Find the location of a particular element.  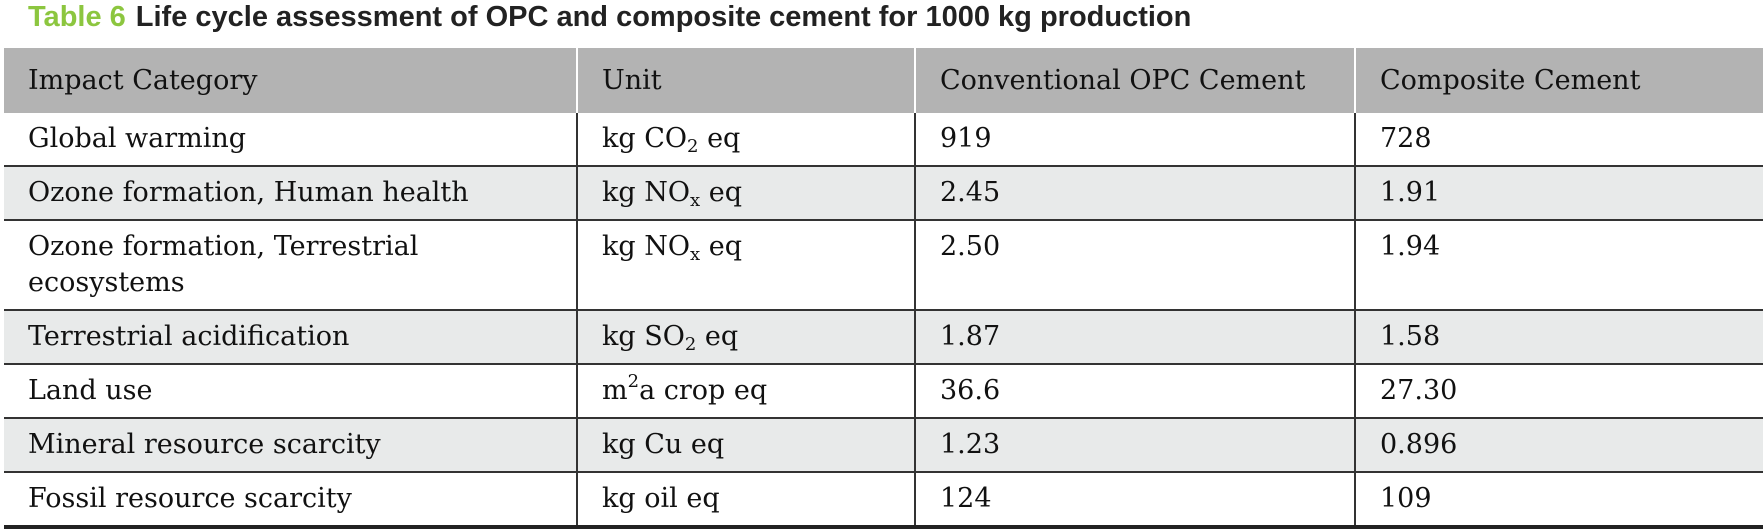

impact-category-cell: Terrestrial acidification is located at coordinates (290, 336).